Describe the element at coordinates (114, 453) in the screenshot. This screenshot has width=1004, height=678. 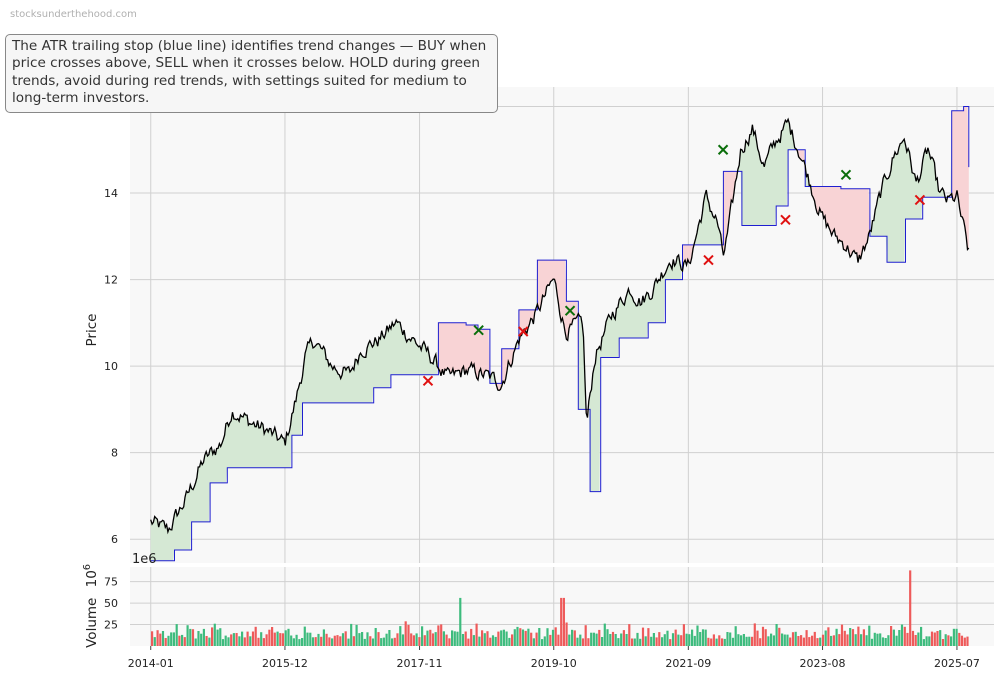
I see `price-tick-label: 8` at that location.